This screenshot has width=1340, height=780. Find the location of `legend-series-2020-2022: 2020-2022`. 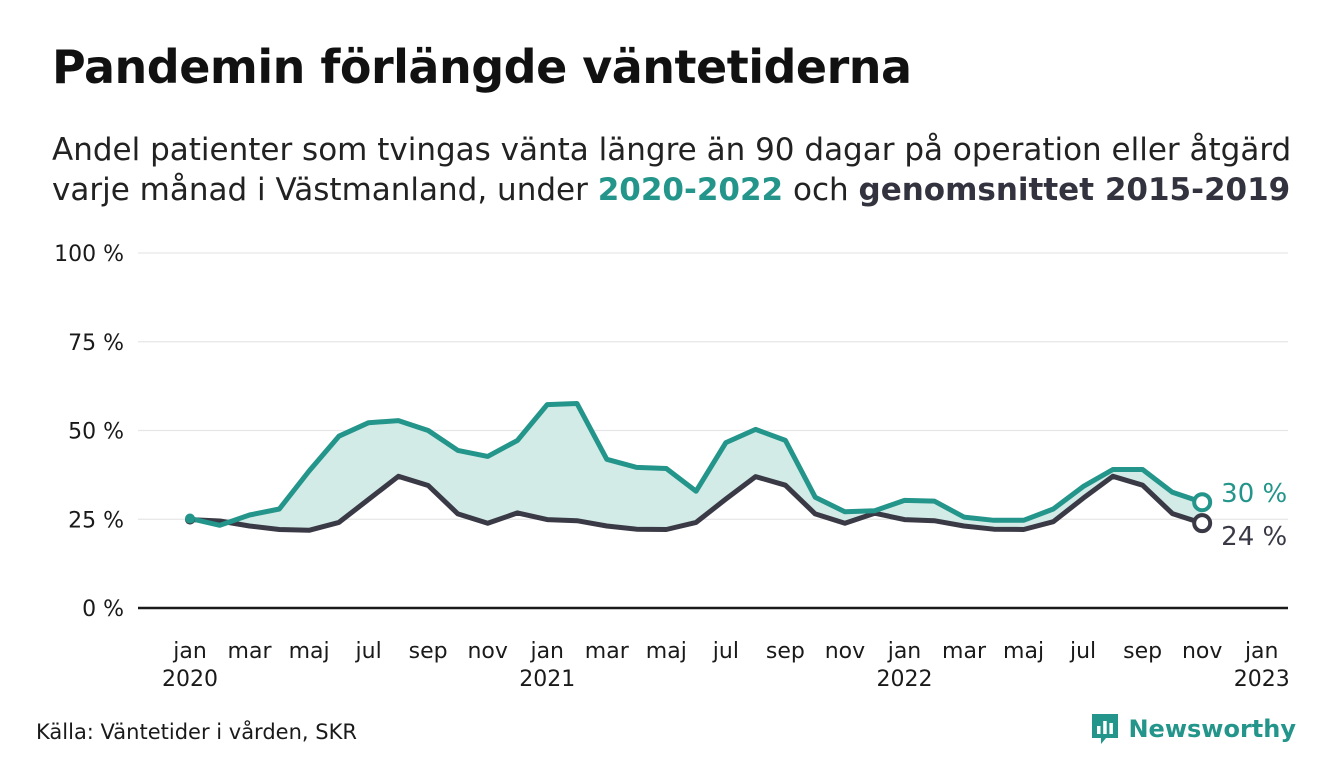

legend-series-2020-2022: 2020-2022 is located at coordinates (690, 190).